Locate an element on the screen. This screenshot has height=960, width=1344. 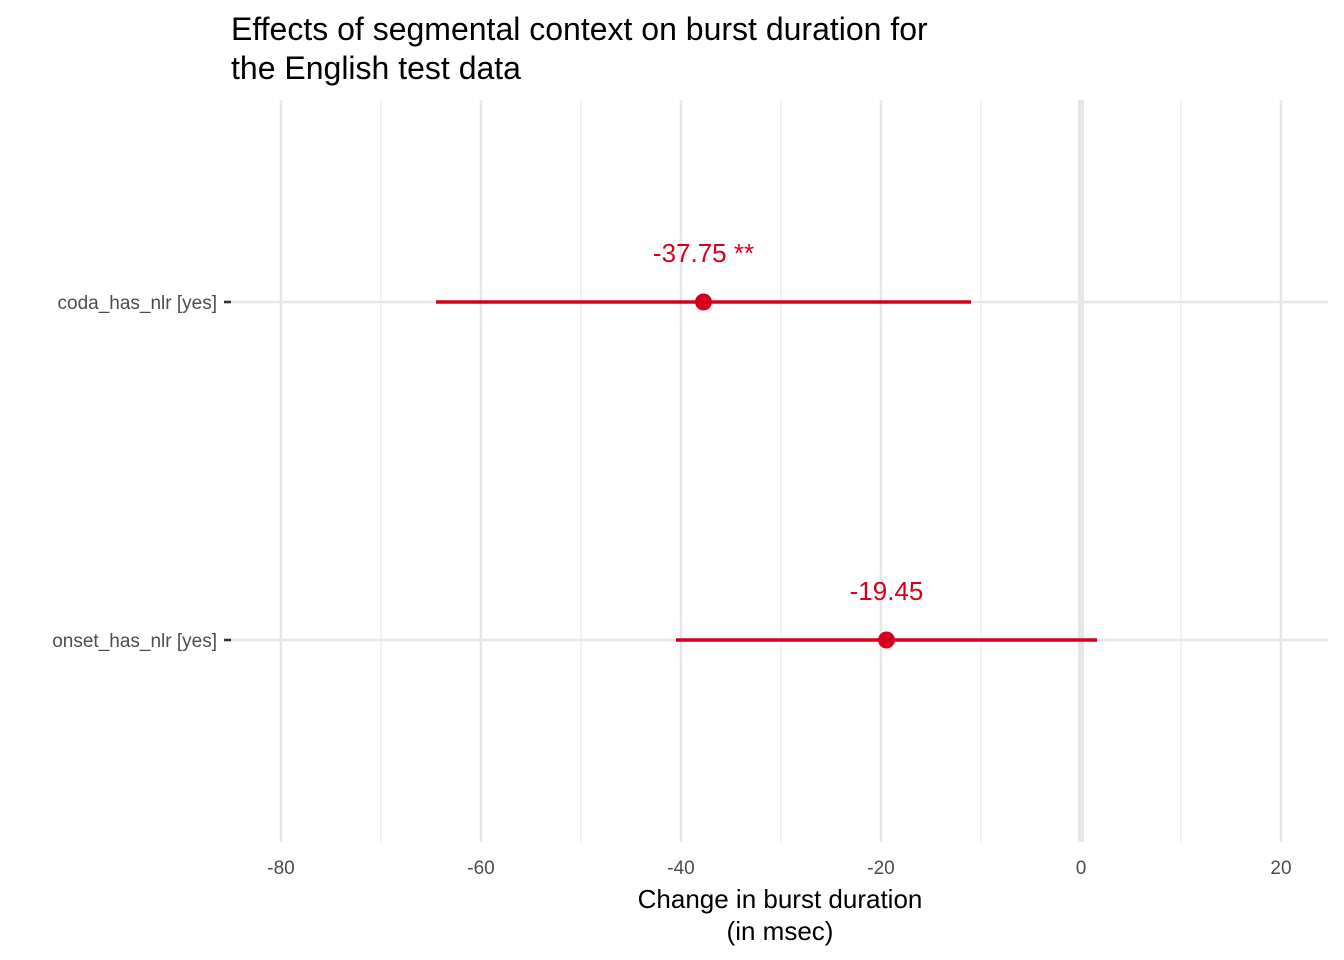
y-axis-ticks: coda_has_nlr [yes] onset_has_nlr [yes] is located at coordinates (141, 472).